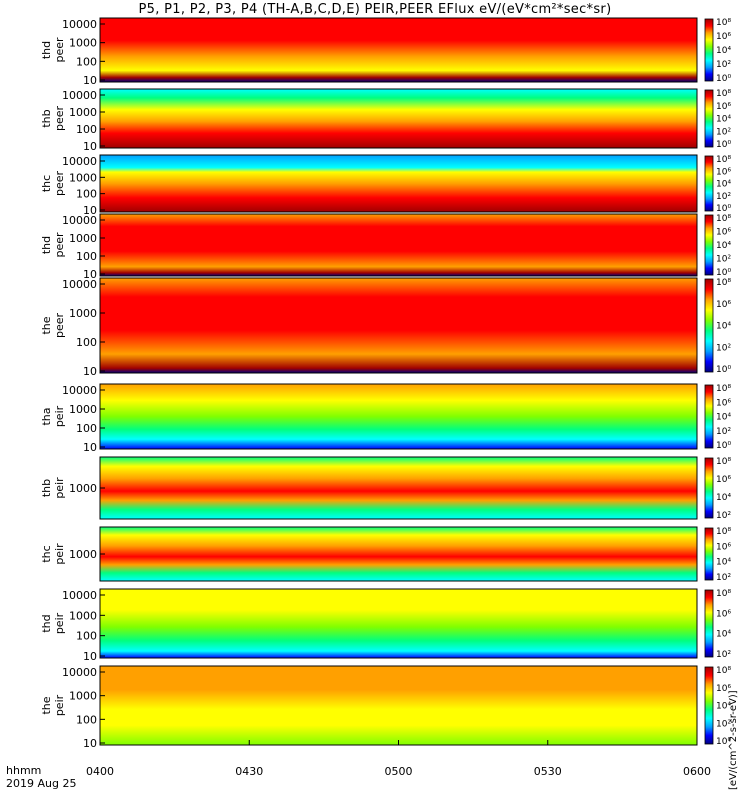 This screenshot has height=800, width=750. I want to click on spectrogram-panel: thb peir 1000 10⁸ 10⁶ 10⁴ 10², so click(385, 488).